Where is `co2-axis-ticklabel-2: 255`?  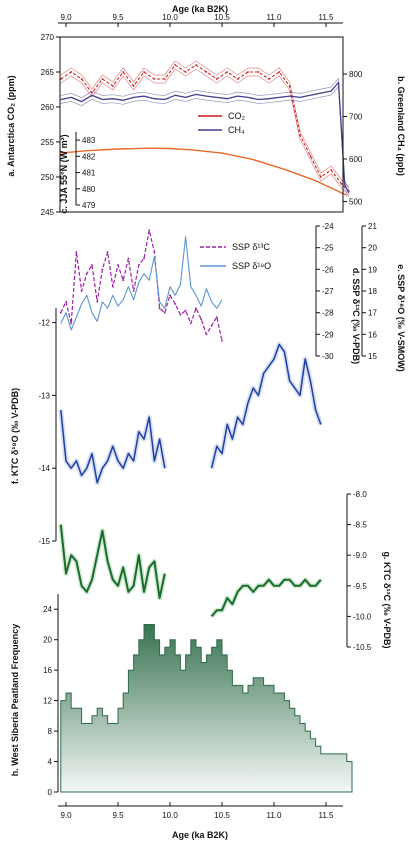 co2-axis-ticklabel-2: 255 is located at coordinates (48, 142).